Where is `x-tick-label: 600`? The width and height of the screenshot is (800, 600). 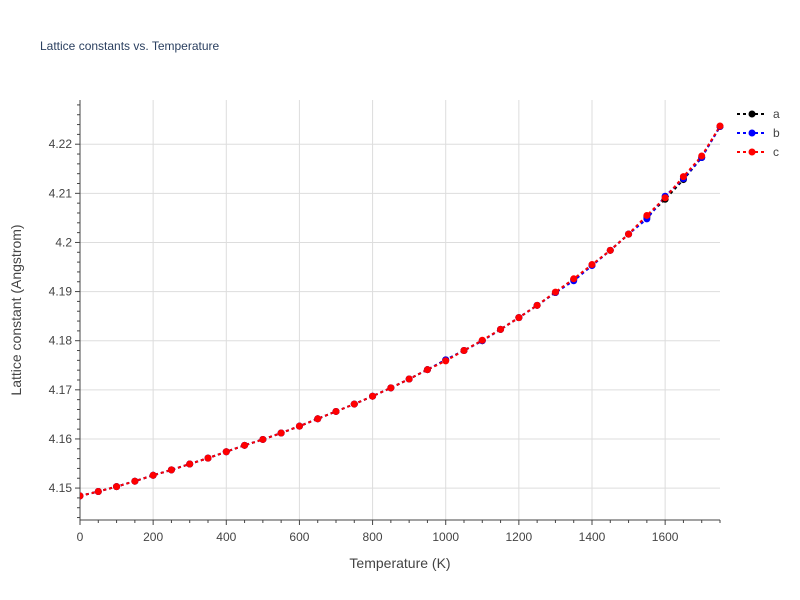 x-tick-label: 600 is located at coordinates (299, 537).